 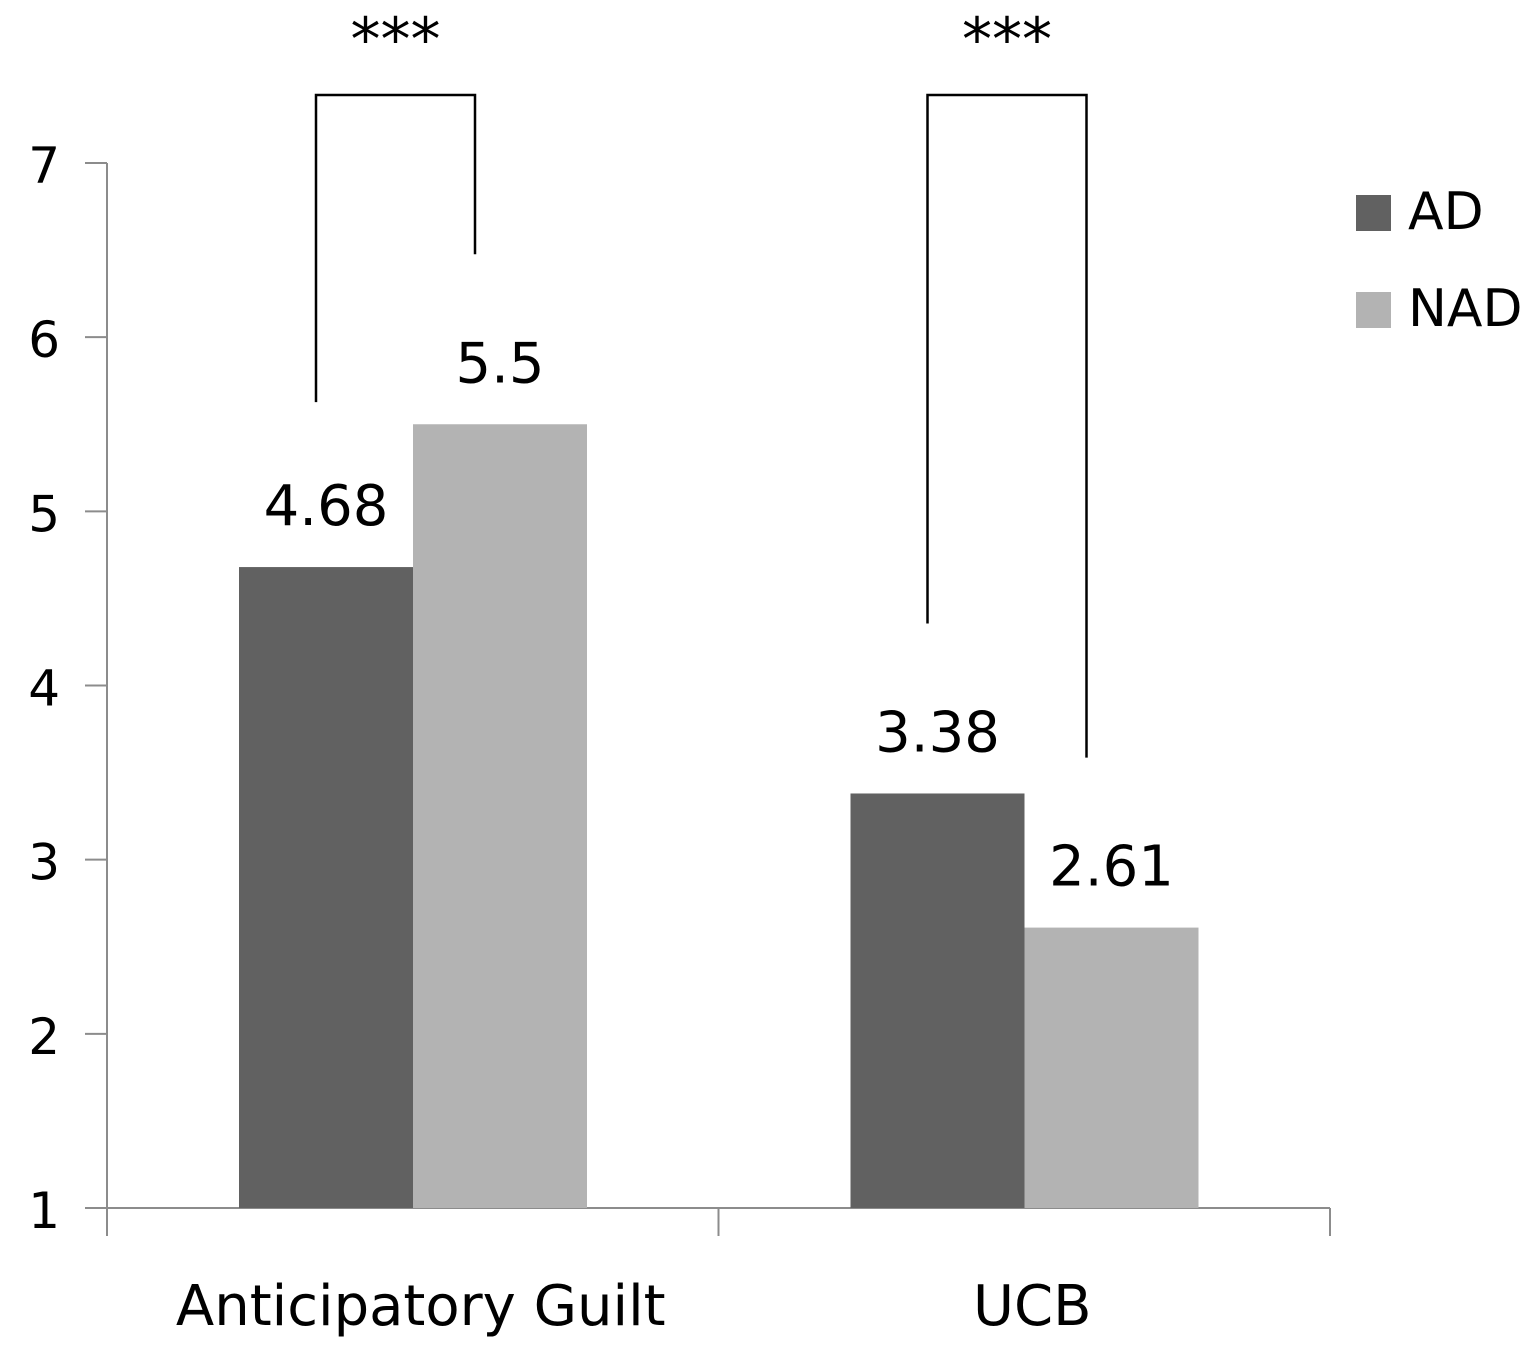 What do you see at coordinates (937, 732) in the screenshot?
I see `data-label: 3.38` at bounding box center [937, 732].